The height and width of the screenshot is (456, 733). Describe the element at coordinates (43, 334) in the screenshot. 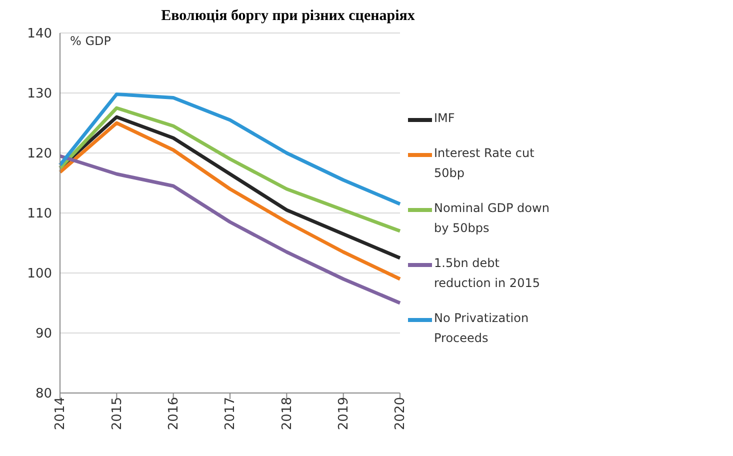

I see `y-tick-label: 90` at that location.